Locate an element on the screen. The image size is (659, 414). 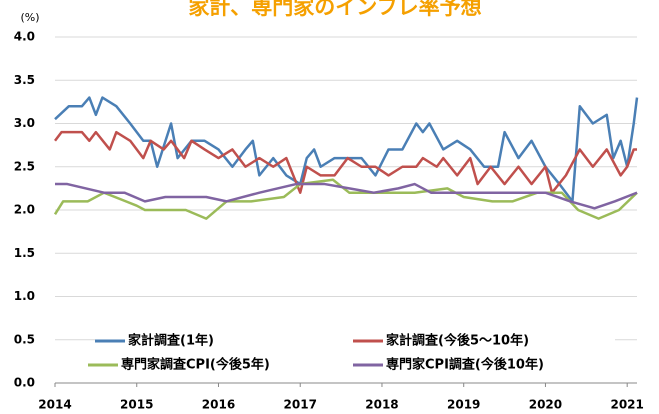
chart-title: 家計、専門家のインフレ率予想 is located at coordinates (334, 9).